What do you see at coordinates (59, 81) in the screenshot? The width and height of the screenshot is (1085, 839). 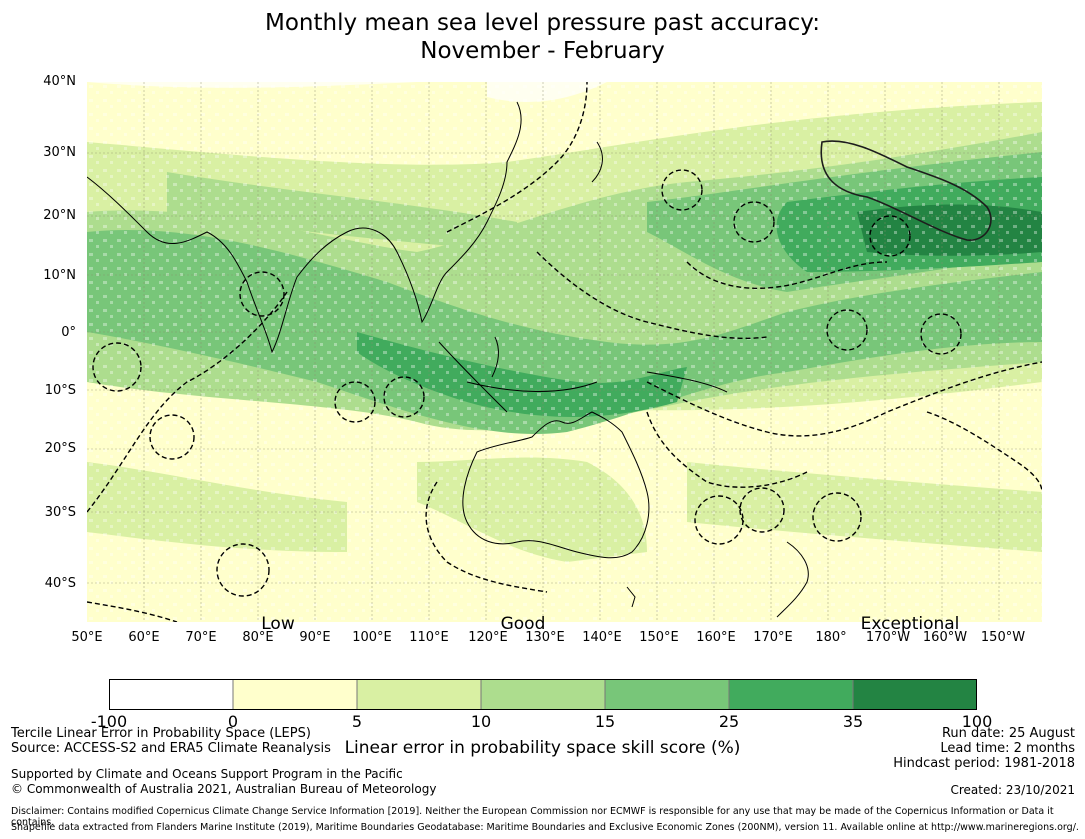 I see `lat-label-40n: 40°N` at bounding box center [59, 81].